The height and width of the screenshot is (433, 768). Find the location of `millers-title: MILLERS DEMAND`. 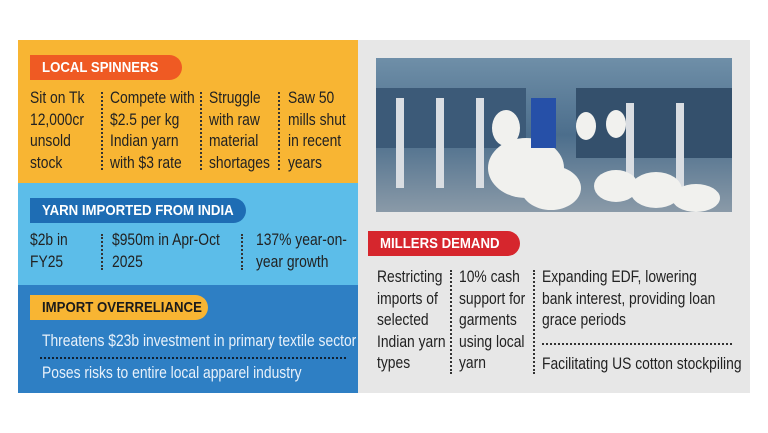

millers-title: MILLERS DEMAND is located at coordinates (440, 243).